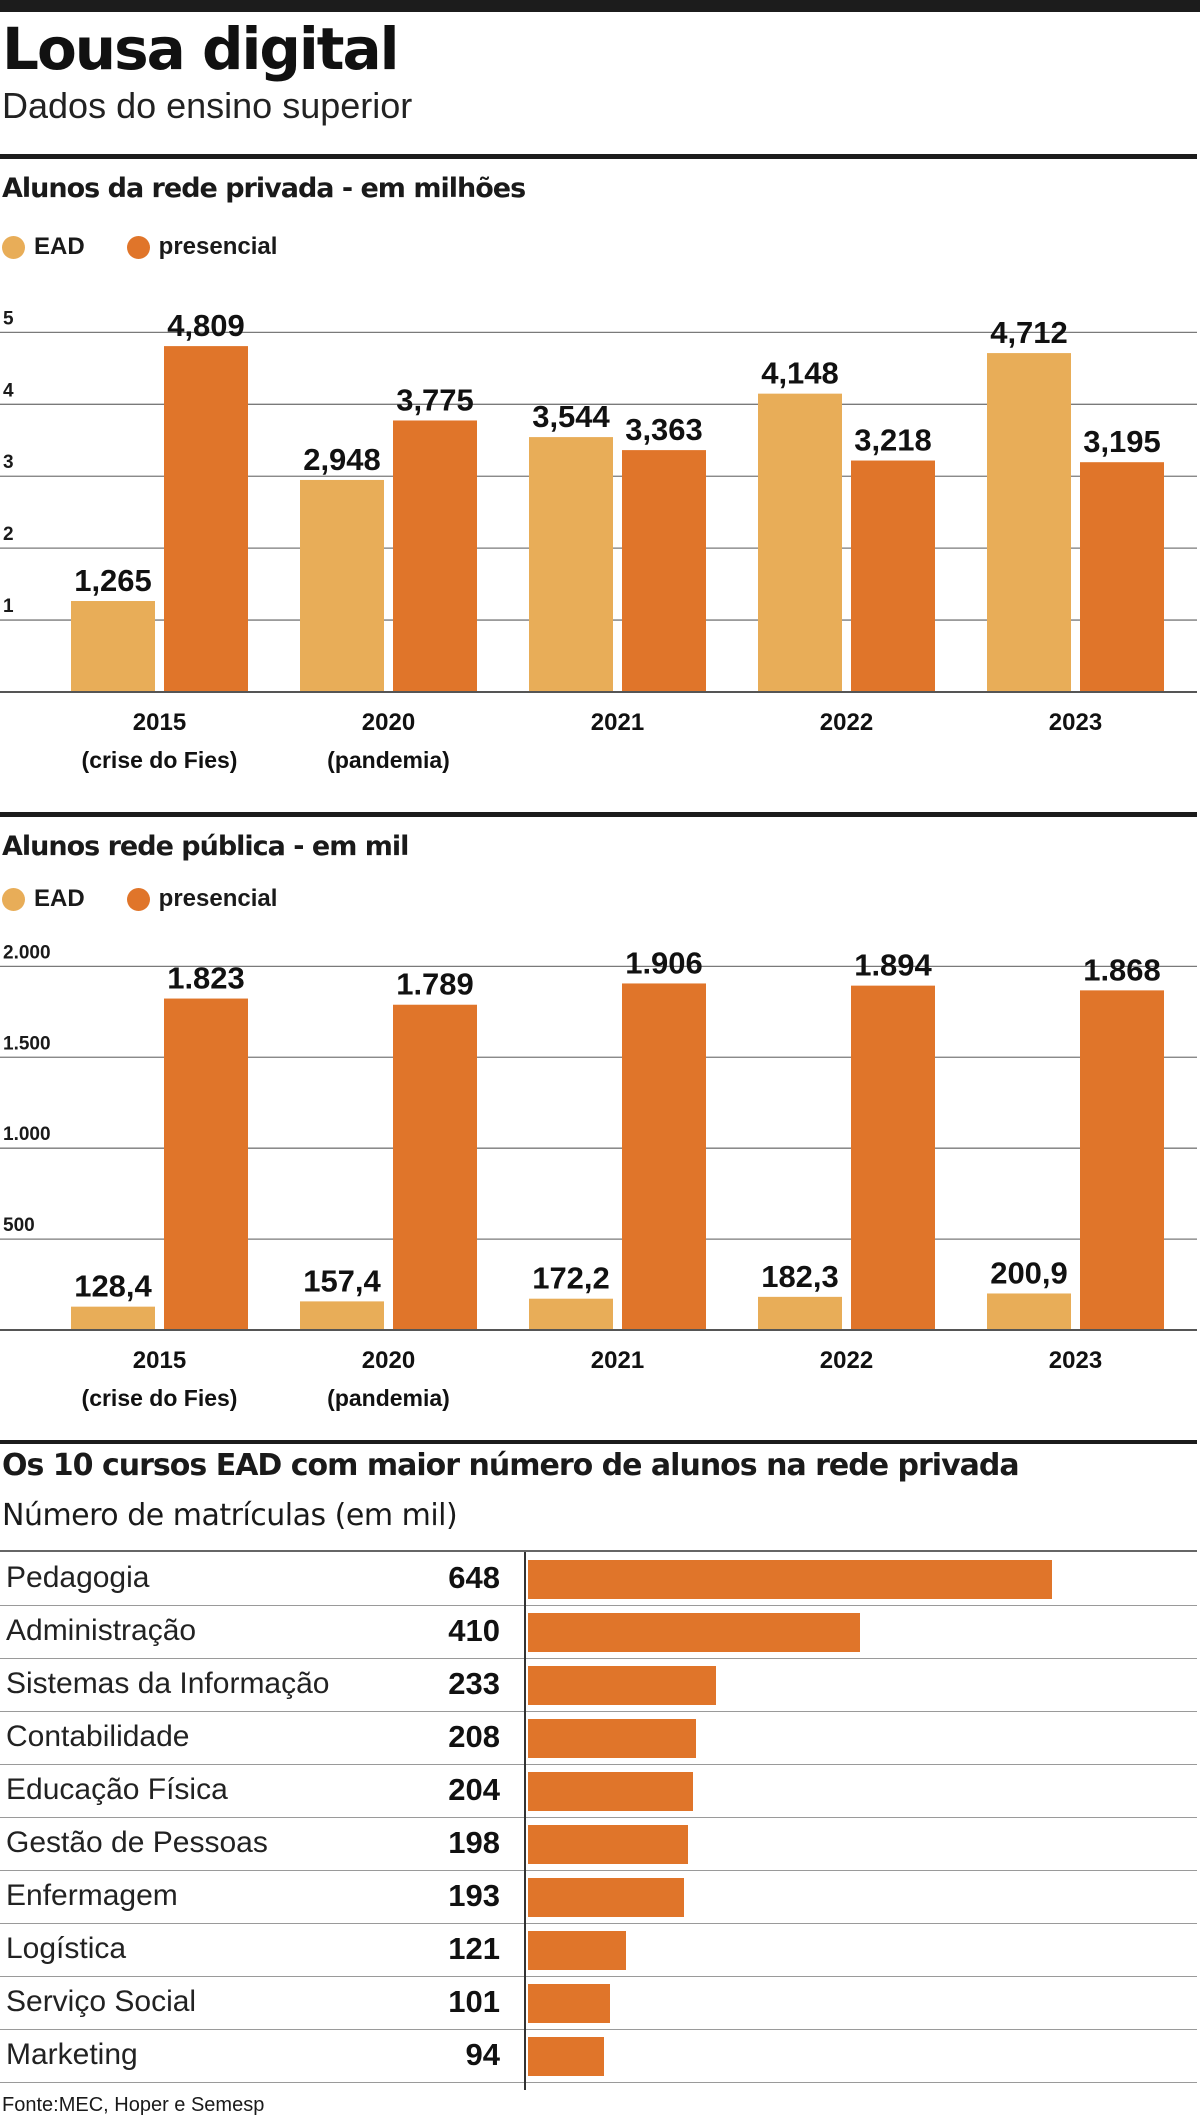 The width and height of the screenshot is (1200, 2120). What do you see at coordinates (474, 1577) in the screenshot?
I see `course-value: 648` at bounding box center [474, 1577].